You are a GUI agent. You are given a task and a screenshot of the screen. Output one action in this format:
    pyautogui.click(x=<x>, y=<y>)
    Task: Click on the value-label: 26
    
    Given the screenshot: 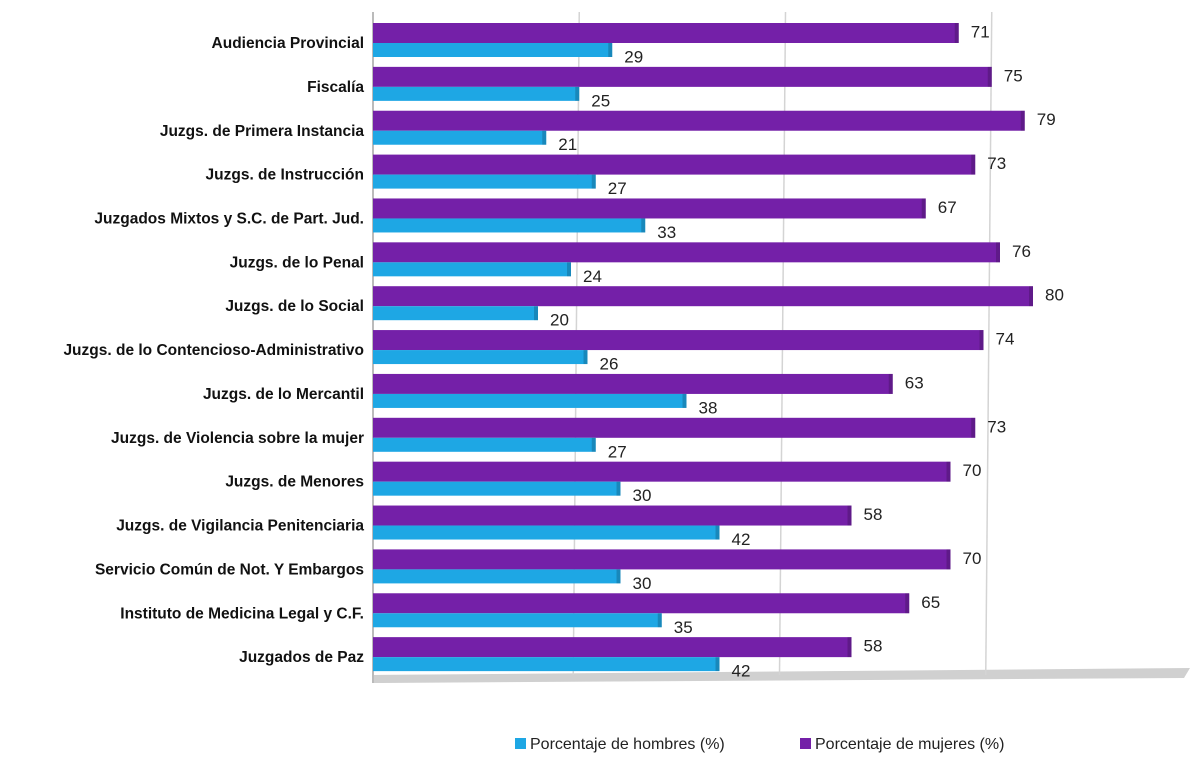 What is the action you would take?
    pyautogui.click(x=609, y=364)
    